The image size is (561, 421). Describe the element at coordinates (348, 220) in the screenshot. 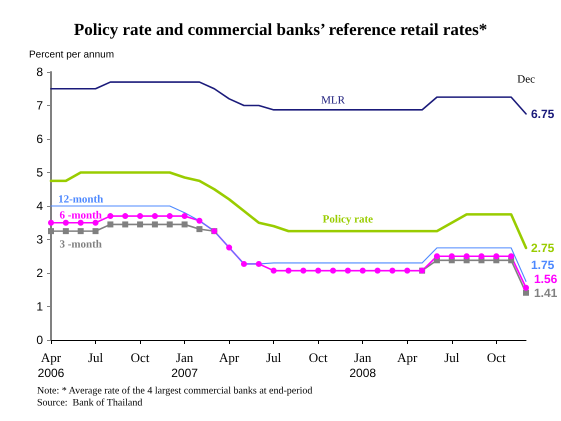

I see `series-label: Policy rate` at that location.